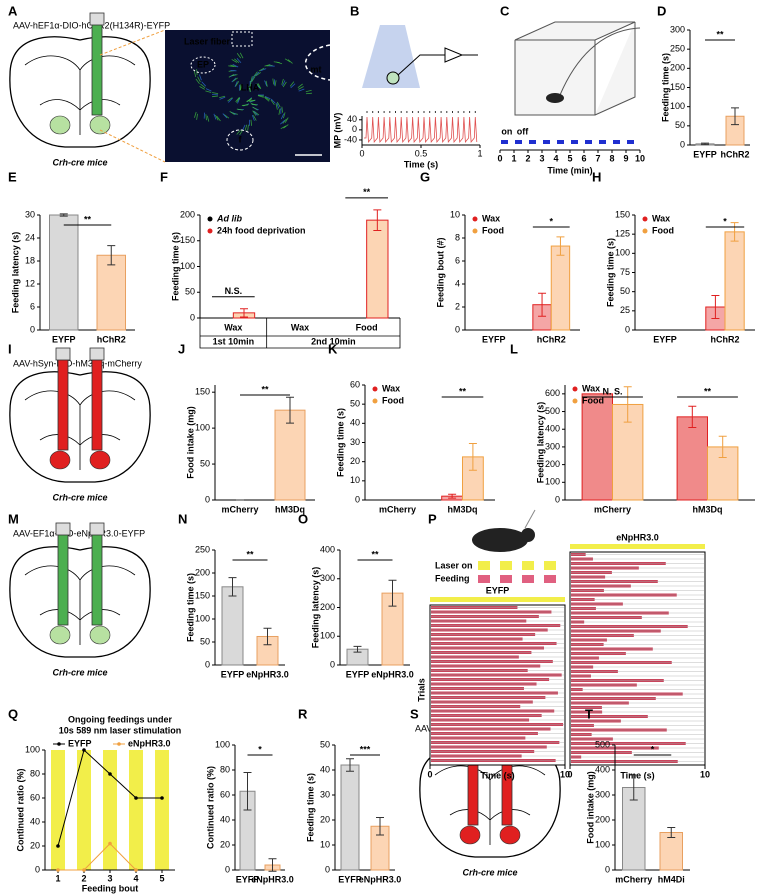  Describe the element at coordinates (247, 96) in the screenshot. I see `histology-image` at that location.